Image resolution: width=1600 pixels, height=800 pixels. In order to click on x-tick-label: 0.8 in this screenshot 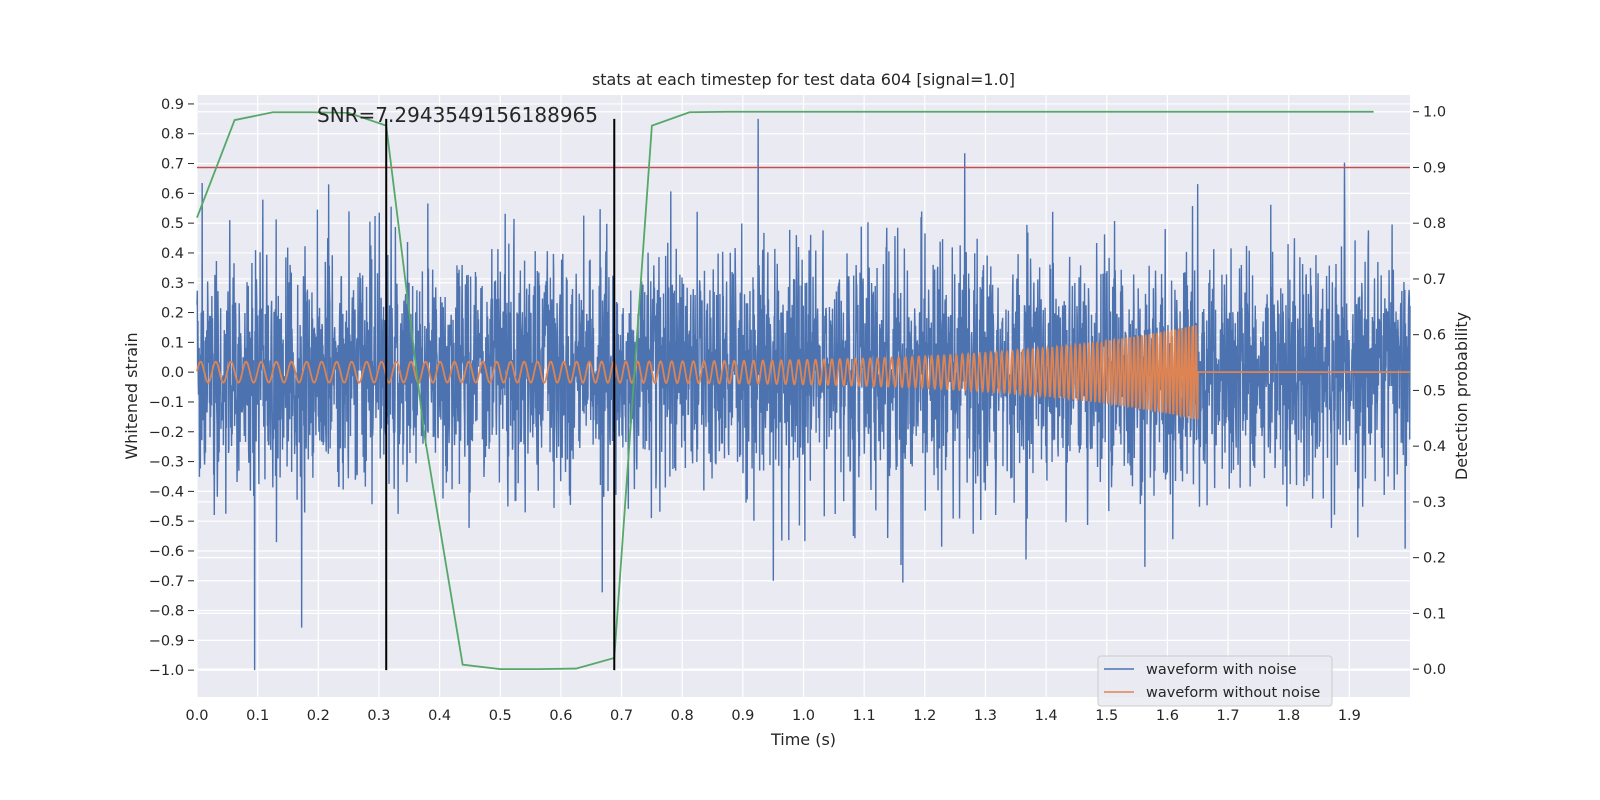, I will do `click(682, 716)`.